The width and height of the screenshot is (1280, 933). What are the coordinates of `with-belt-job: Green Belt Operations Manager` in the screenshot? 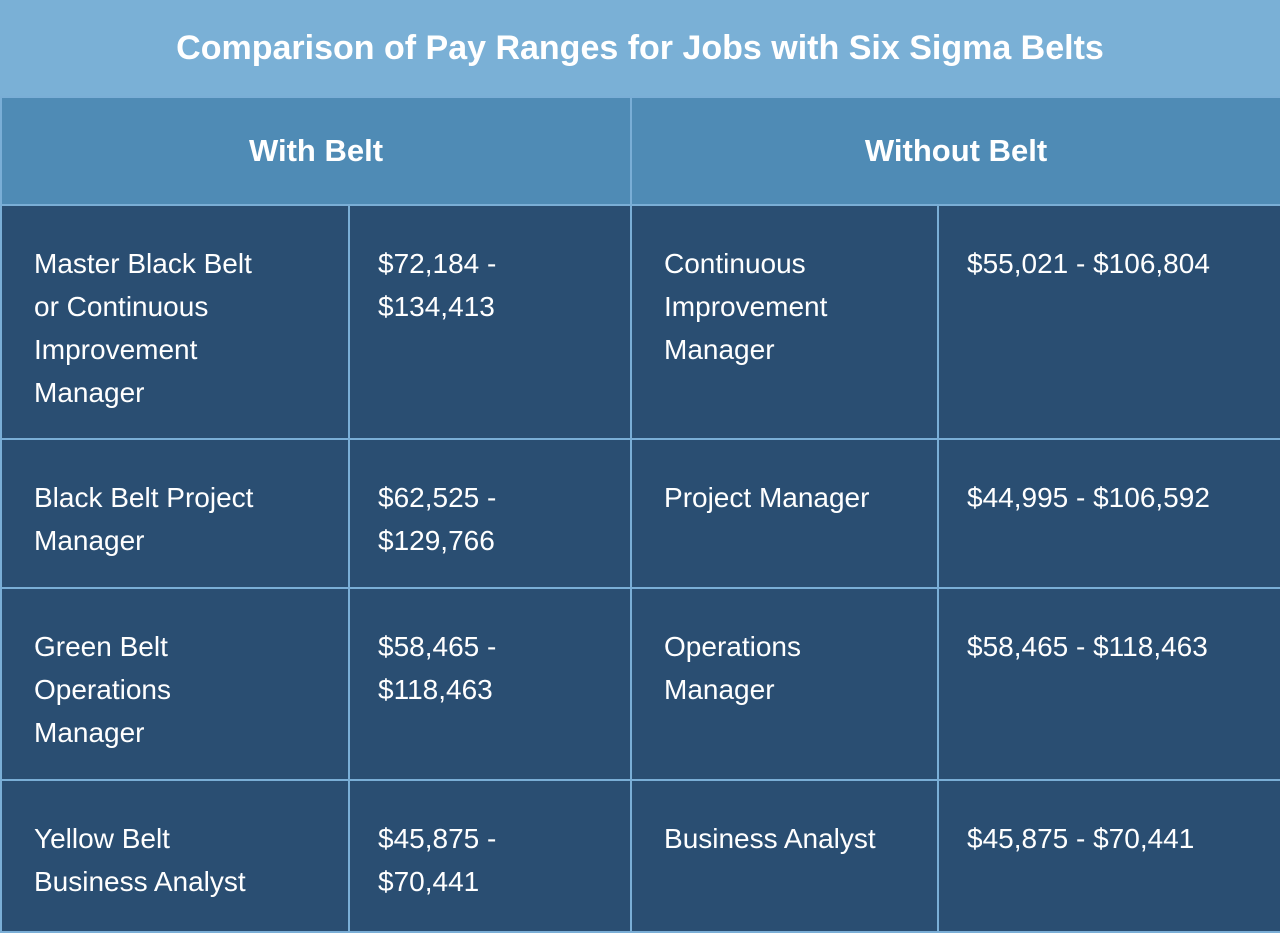 It's located at (175, 684).